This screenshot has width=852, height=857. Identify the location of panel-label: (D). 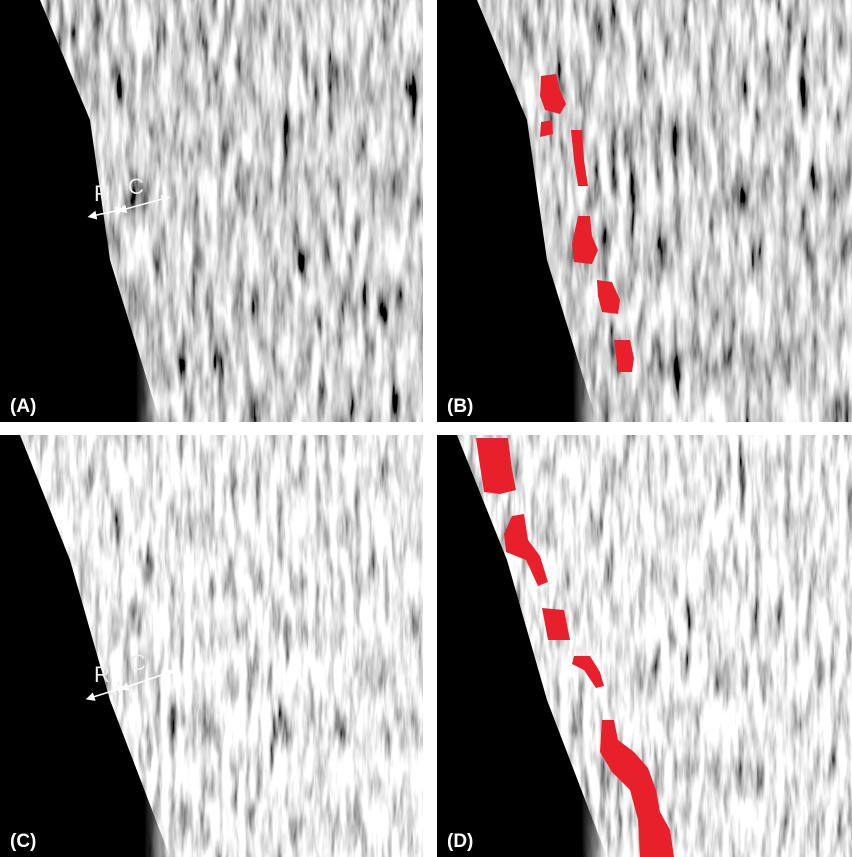
(460, 841).